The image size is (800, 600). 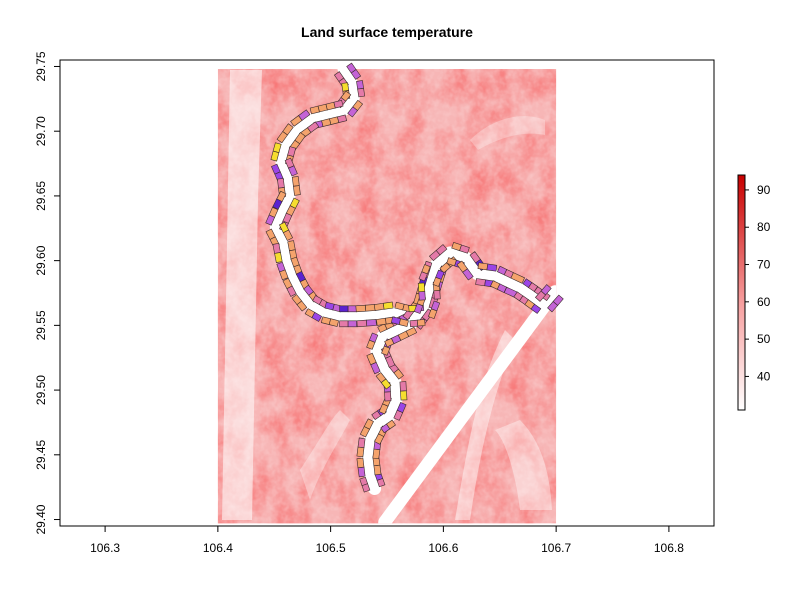 What do you see at coordinates (41, 196) in the screenshot?
I see `y-tick-label: 29.65` at bounding box center [41, 196].